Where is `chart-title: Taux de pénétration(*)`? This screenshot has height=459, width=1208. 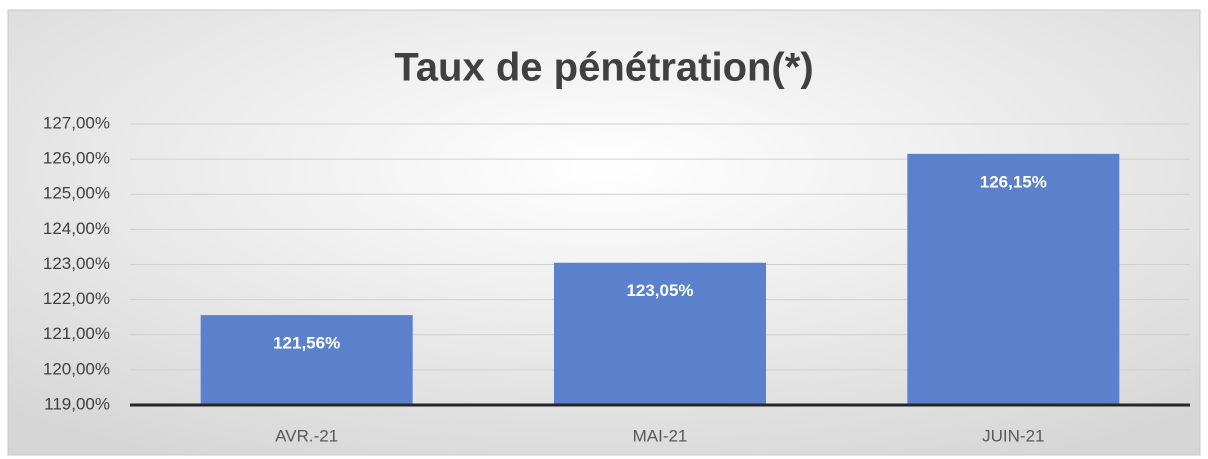 chart-title: Taux de pénétration(*) is located at coordinates (603, 68).